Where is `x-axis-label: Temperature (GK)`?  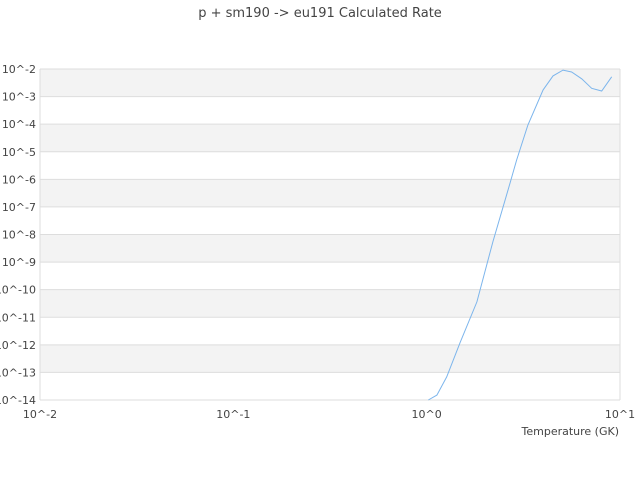 x-axis-label: Temperature (GK) is located at coordinates (570, 431).